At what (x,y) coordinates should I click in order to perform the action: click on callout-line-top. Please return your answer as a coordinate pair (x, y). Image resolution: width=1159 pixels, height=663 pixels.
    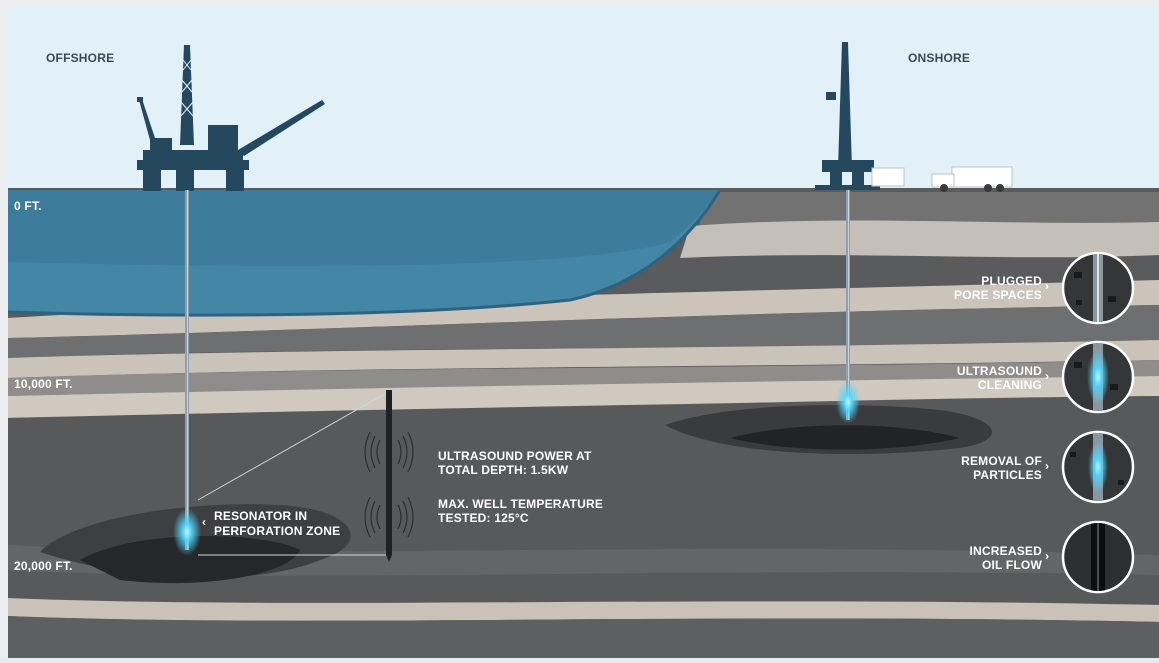
    Looking at the image, I should click on (293, 446).